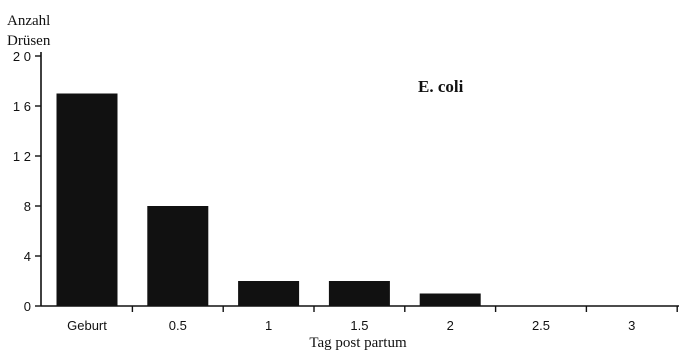 This screenshot has height=356, width=679. Describe the element at coordinates (268, 325) in the screenshot. I see `x-tick-label: 1` at that location.